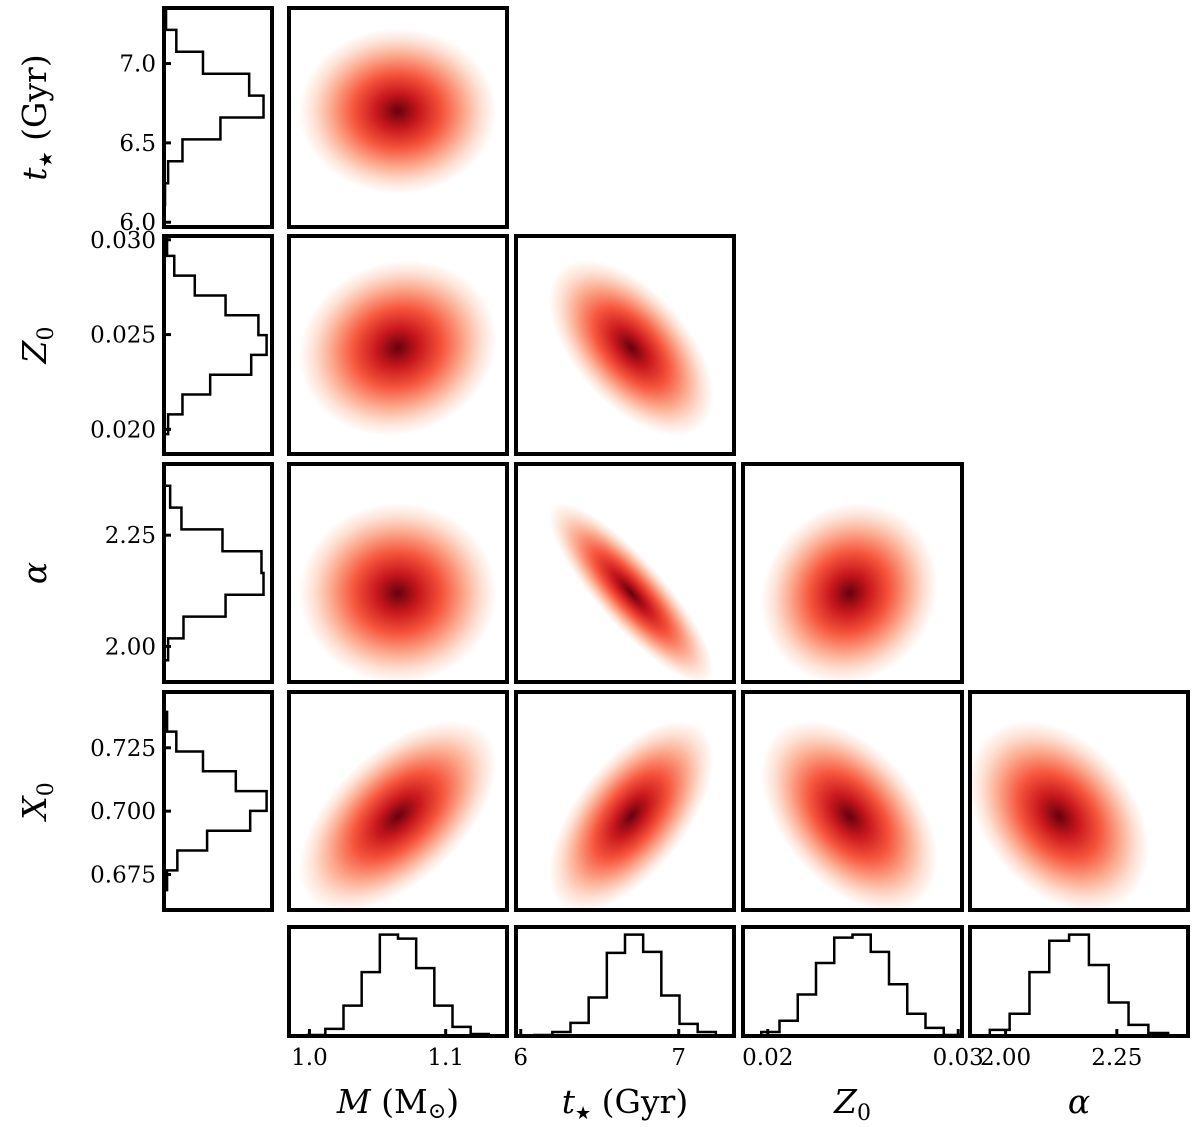 The width and height of the screenshot is (1200, 1127). I want to click on y-axis-label-X: X0, so click(37, 802).